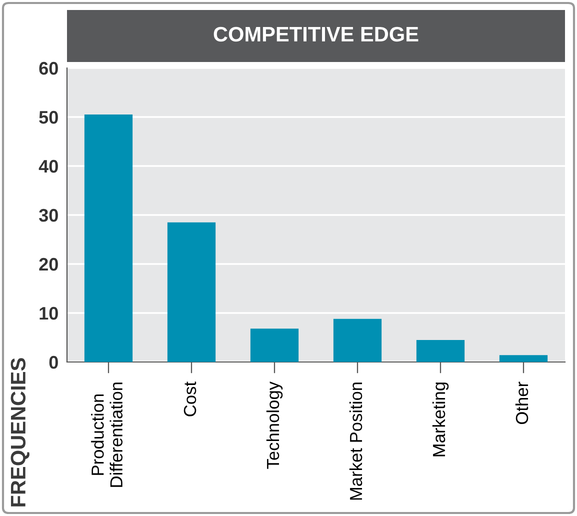  Describe the element at coordinates (20, 432) in the screenshot. I see `y-axis-title: FREQUENCIES` at that location.